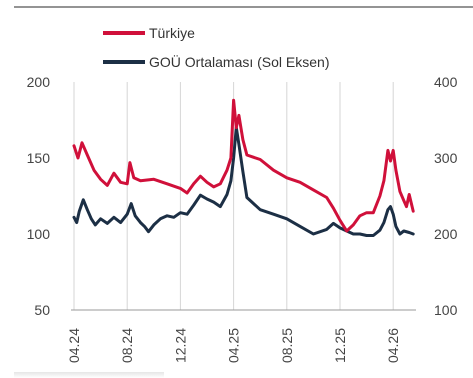 Image resolution: width=473 pixels, height=378 pixels. What do you see at coordinates (172, 33) in the screenshot?
I see `legend-label-turkiye: Türkiye` at bounding box center [172, 33].